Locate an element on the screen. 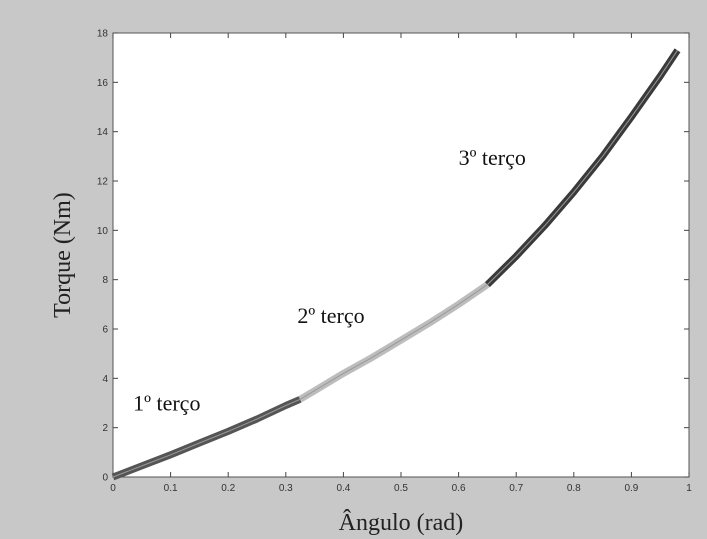 The height and width of the screenshot is (539, 707). segment-annotation-0: 1º terço is located at coordinates (166, 402).